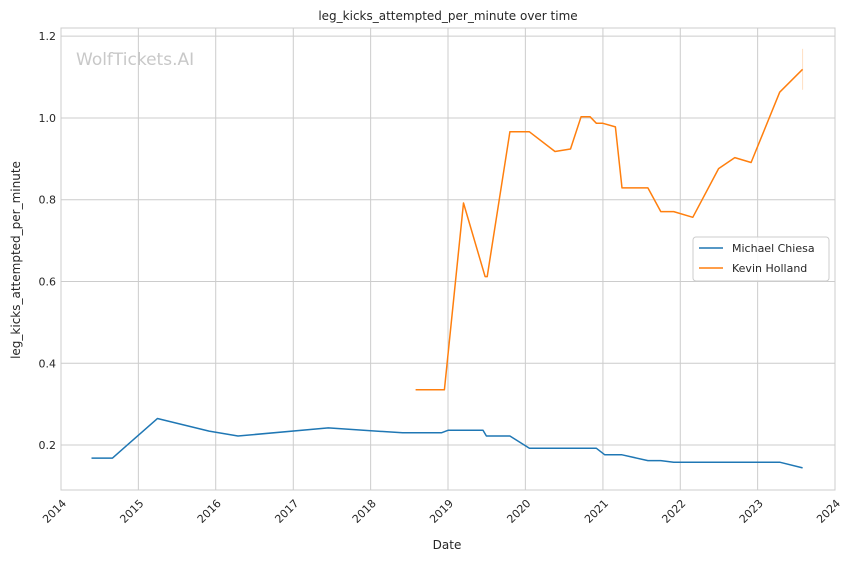 The image size is (857, 565). I want to click on chart-title: leg_kicks_attempted_per_minute over time, so click(447, 16).